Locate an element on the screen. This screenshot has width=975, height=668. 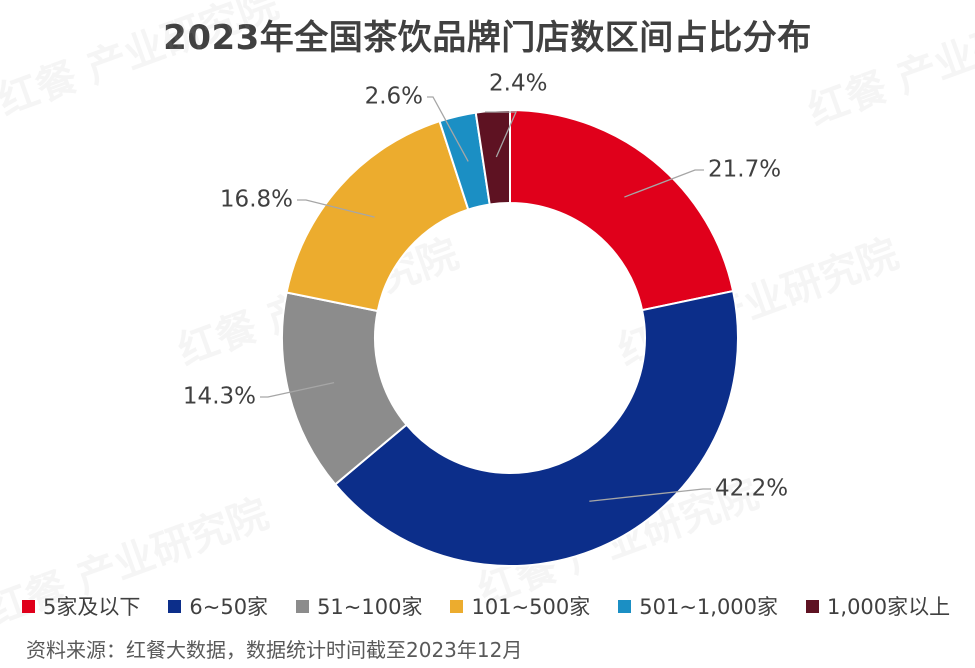
legend-label: 51~100家 is located at coordinates (370, 607).